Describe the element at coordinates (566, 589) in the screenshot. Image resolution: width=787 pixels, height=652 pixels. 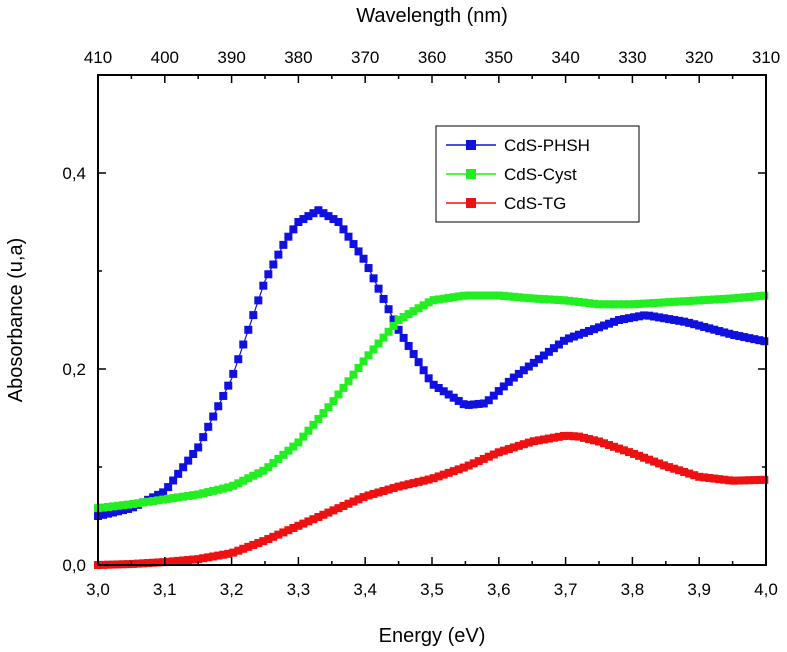
I see `x-tick-label: 3,7` at that location.